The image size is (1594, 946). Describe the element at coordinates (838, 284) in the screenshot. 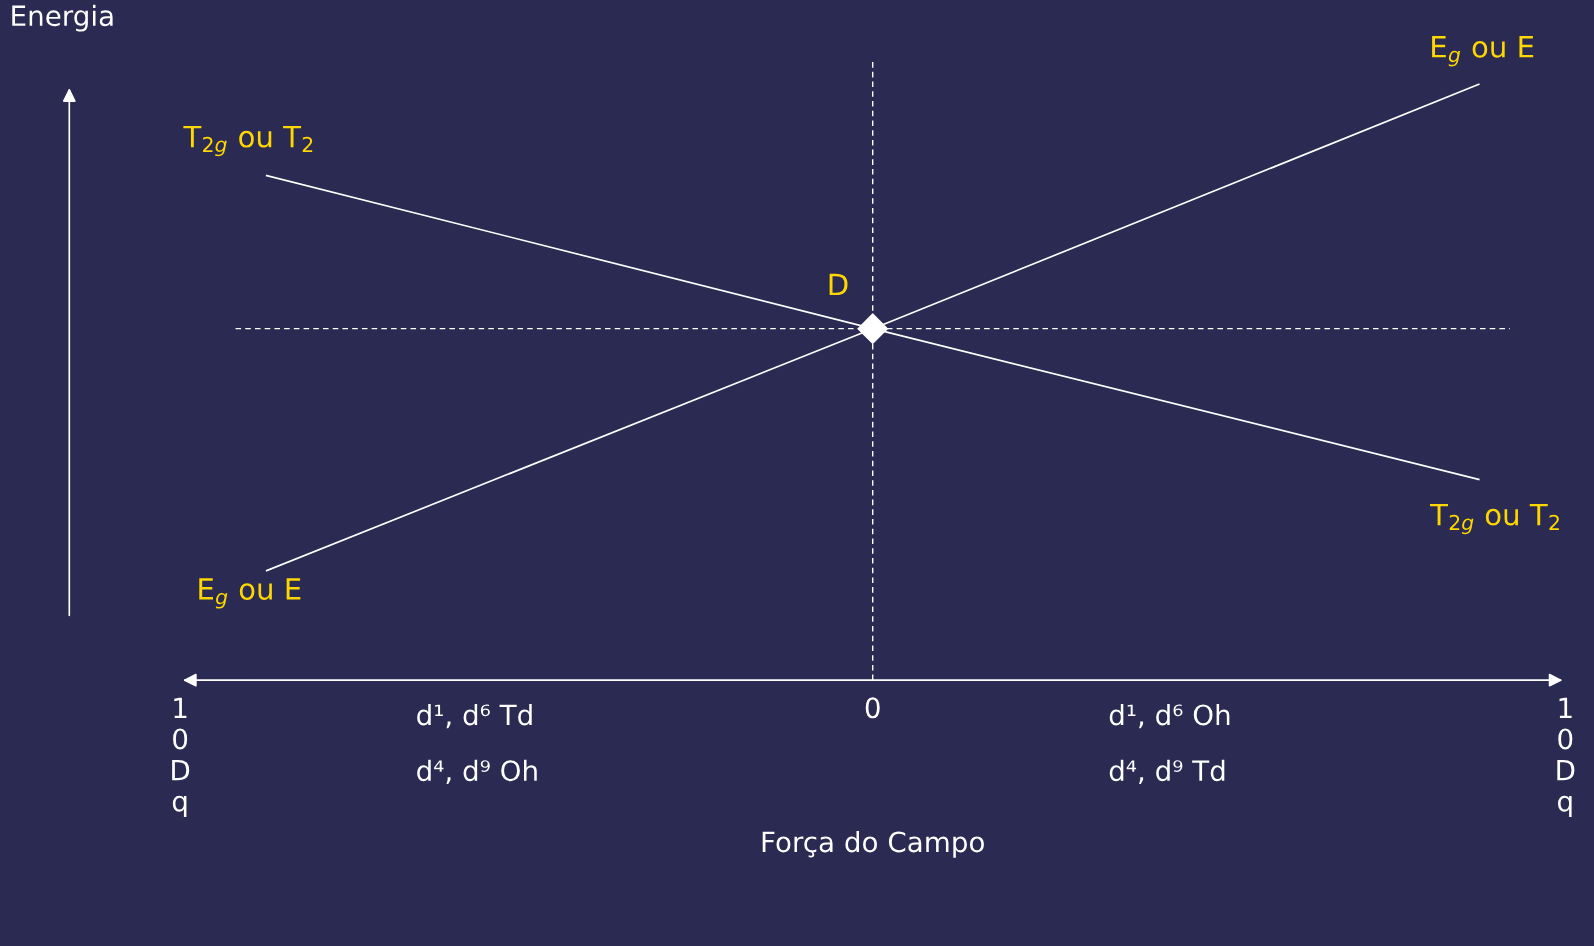

I see `annotation: D` at that location.